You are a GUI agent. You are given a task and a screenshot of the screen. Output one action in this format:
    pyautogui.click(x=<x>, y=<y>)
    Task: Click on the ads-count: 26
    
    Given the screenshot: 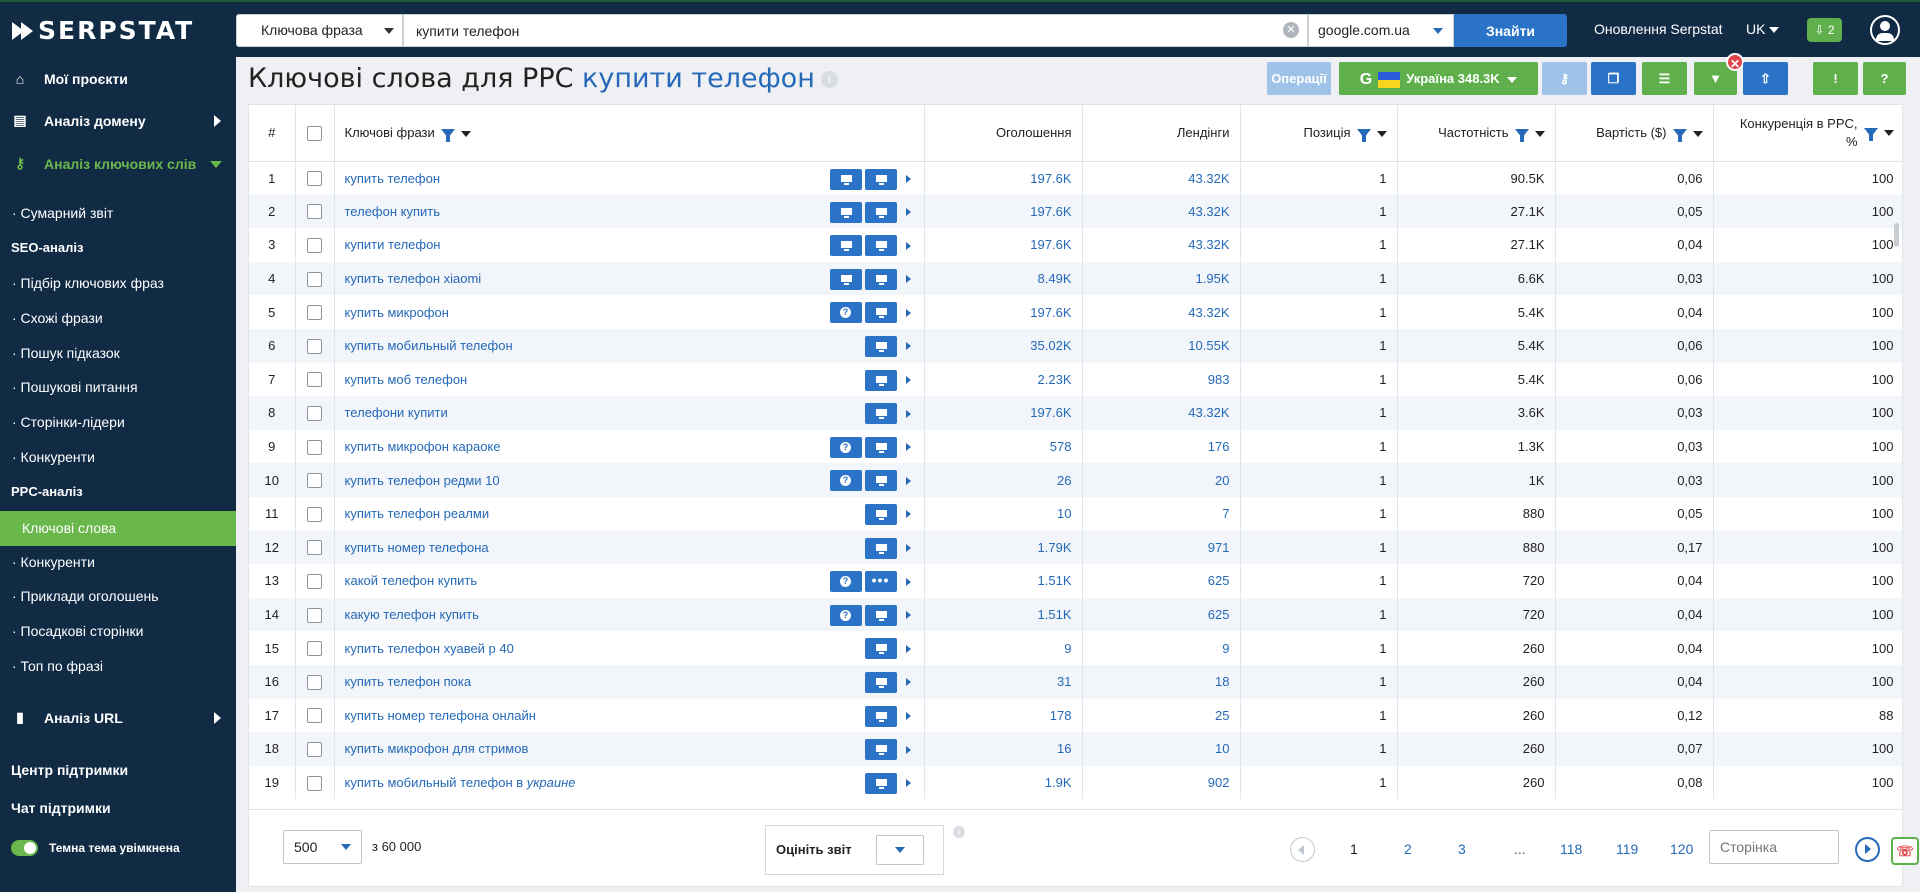 What is the action you would take?
    pyautogui.click(x=1003, y=480)
    